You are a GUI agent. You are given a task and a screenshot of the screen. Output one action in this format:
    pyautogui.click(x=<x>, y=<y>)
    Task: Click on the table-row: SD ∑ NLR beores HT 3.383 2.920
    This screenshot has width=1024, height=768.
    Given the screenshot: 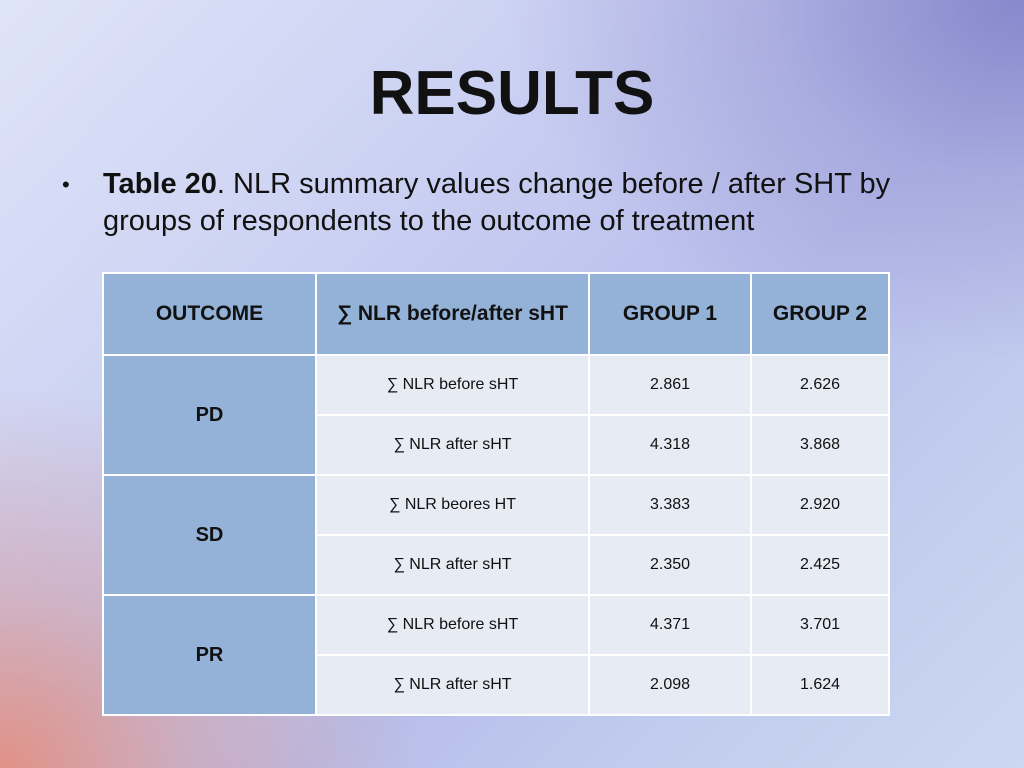 What is the action you would take?
    pyautogui.click(x=496, y=535)
    